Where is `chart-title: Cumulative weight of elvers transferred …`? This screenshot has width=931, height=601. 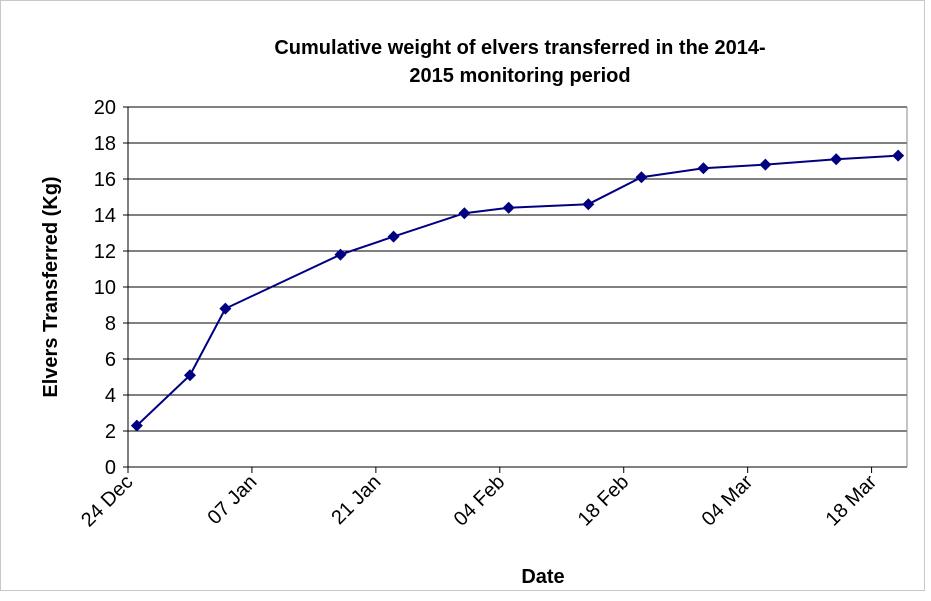 chart-title: Cumulative weight of elvers transferred … is located at coordinates (520, 62).